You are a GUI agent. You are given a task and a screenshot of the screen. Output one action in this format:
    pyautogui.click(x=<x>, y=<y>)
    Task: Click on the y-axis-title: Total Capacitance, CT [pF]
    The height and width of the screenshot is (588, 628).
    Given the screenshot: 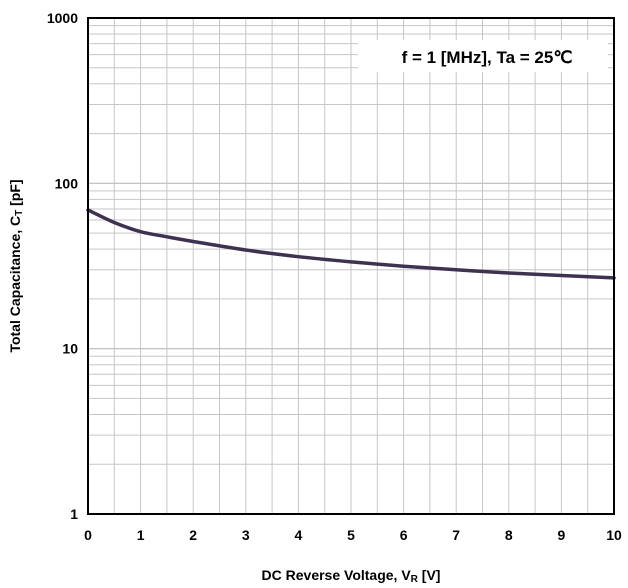 What is the action you would take?
    pyautogui.click(x=16, y=265)
    